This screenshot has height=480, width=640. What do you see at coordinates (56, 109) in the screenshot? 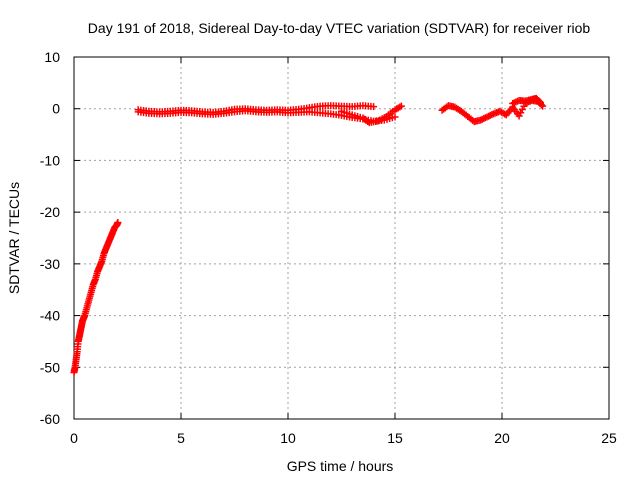
I see `y-tick-label: 0` at bounding box center [56, 109].